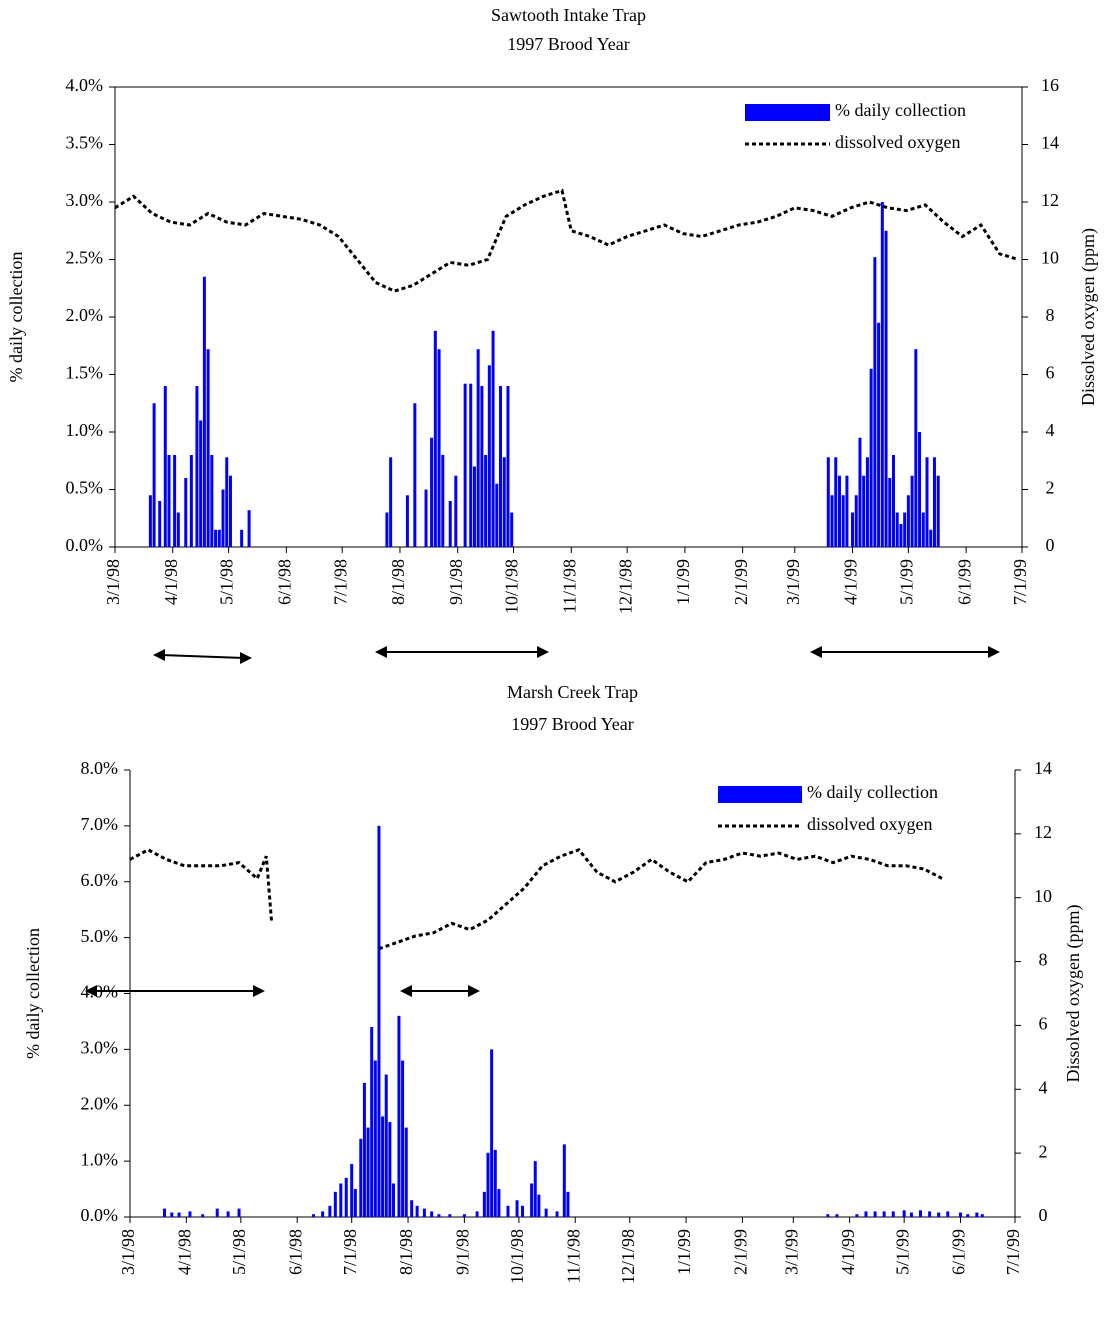 Image resolution: width=1104 pixels, height=1317 pixels. I want to click on y-tick-label: 3.5%, so click(85, 143).